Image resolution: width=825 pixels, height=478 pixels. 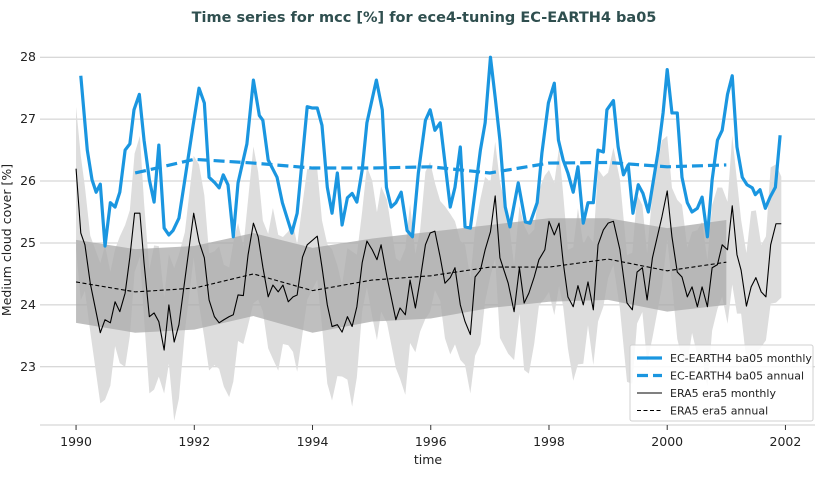 What do you see at coordinates (549, 441) in the screenshot?
I see `x-tick-label: 1998` at bounding box center [549, 441].